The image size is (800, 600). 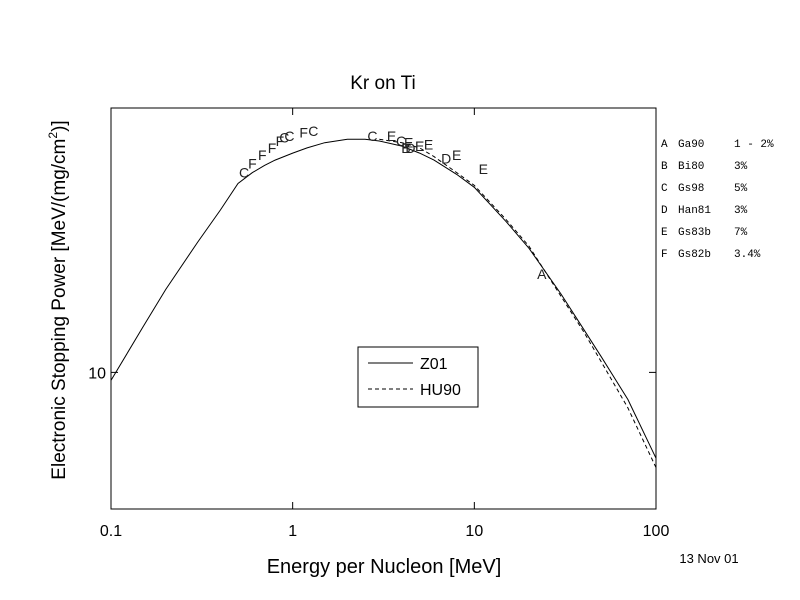 I want to click on data-point-f-2: F, so click(x=252, y=164).